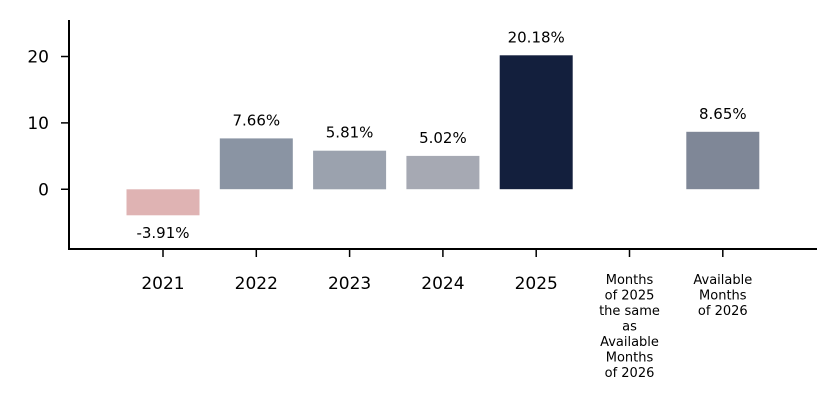  I want to click on x-tick-label-line: of 2025, so click(630, 296).